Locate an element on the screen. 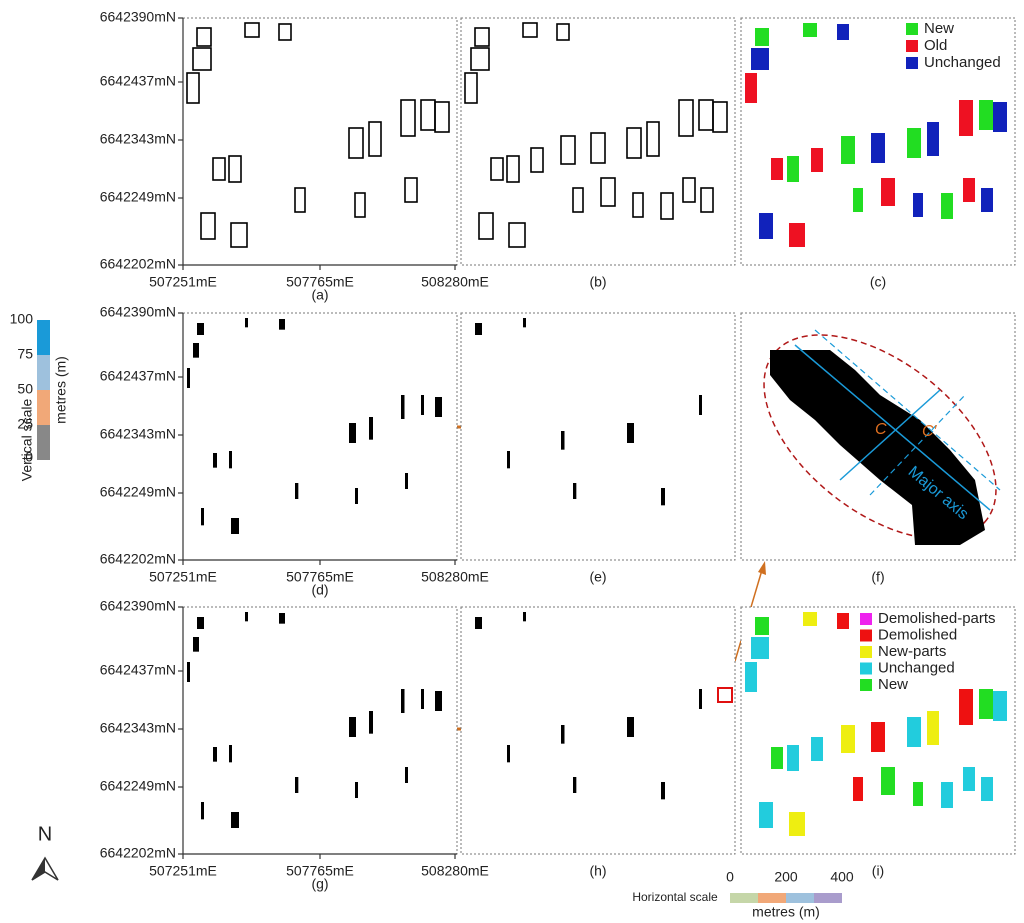 The height and width of the screenshot is (923, 1024). legend-label: Unchanged is located at coordinates (916, 667).